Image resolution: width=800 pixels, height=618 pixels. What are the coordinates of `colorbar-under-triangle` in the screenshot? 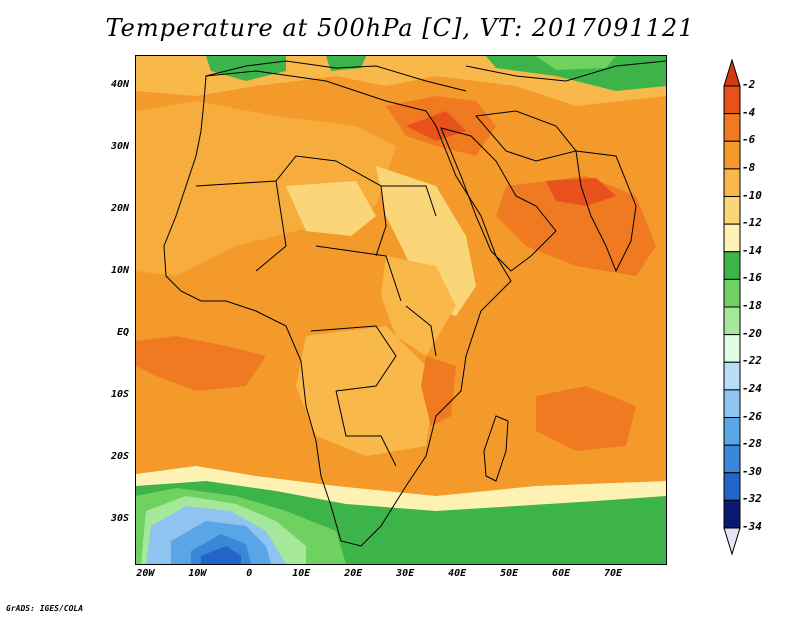 It's located at (732, 541).